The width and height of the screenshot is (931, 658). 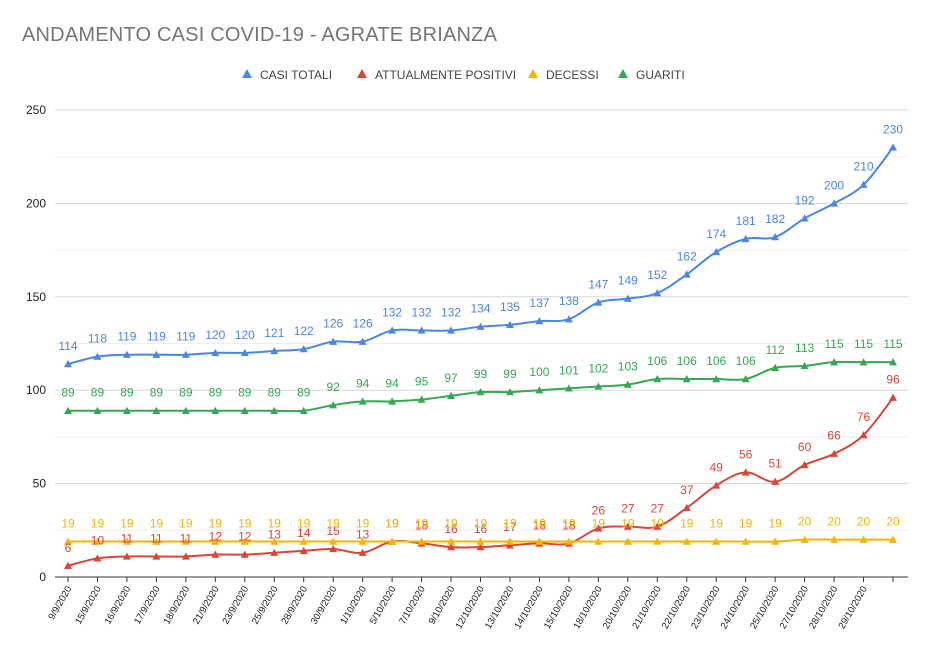 I want to click on data-label: 20, so click(x=834, y=522).